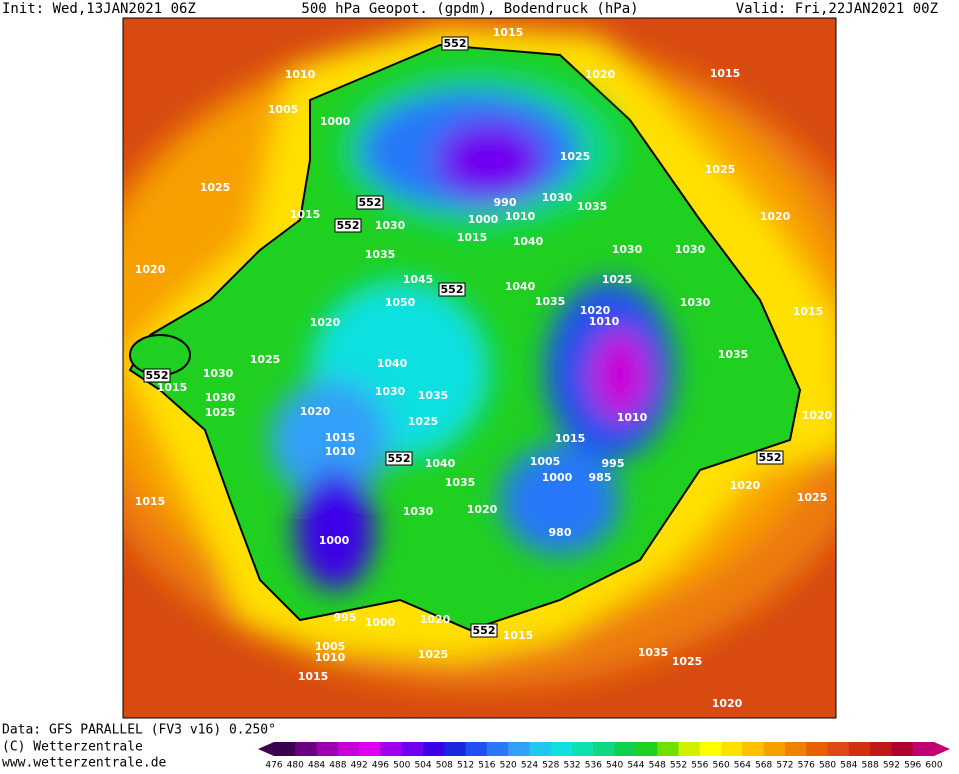  I want to click on colorbar-label: 544, so click(635, 766).